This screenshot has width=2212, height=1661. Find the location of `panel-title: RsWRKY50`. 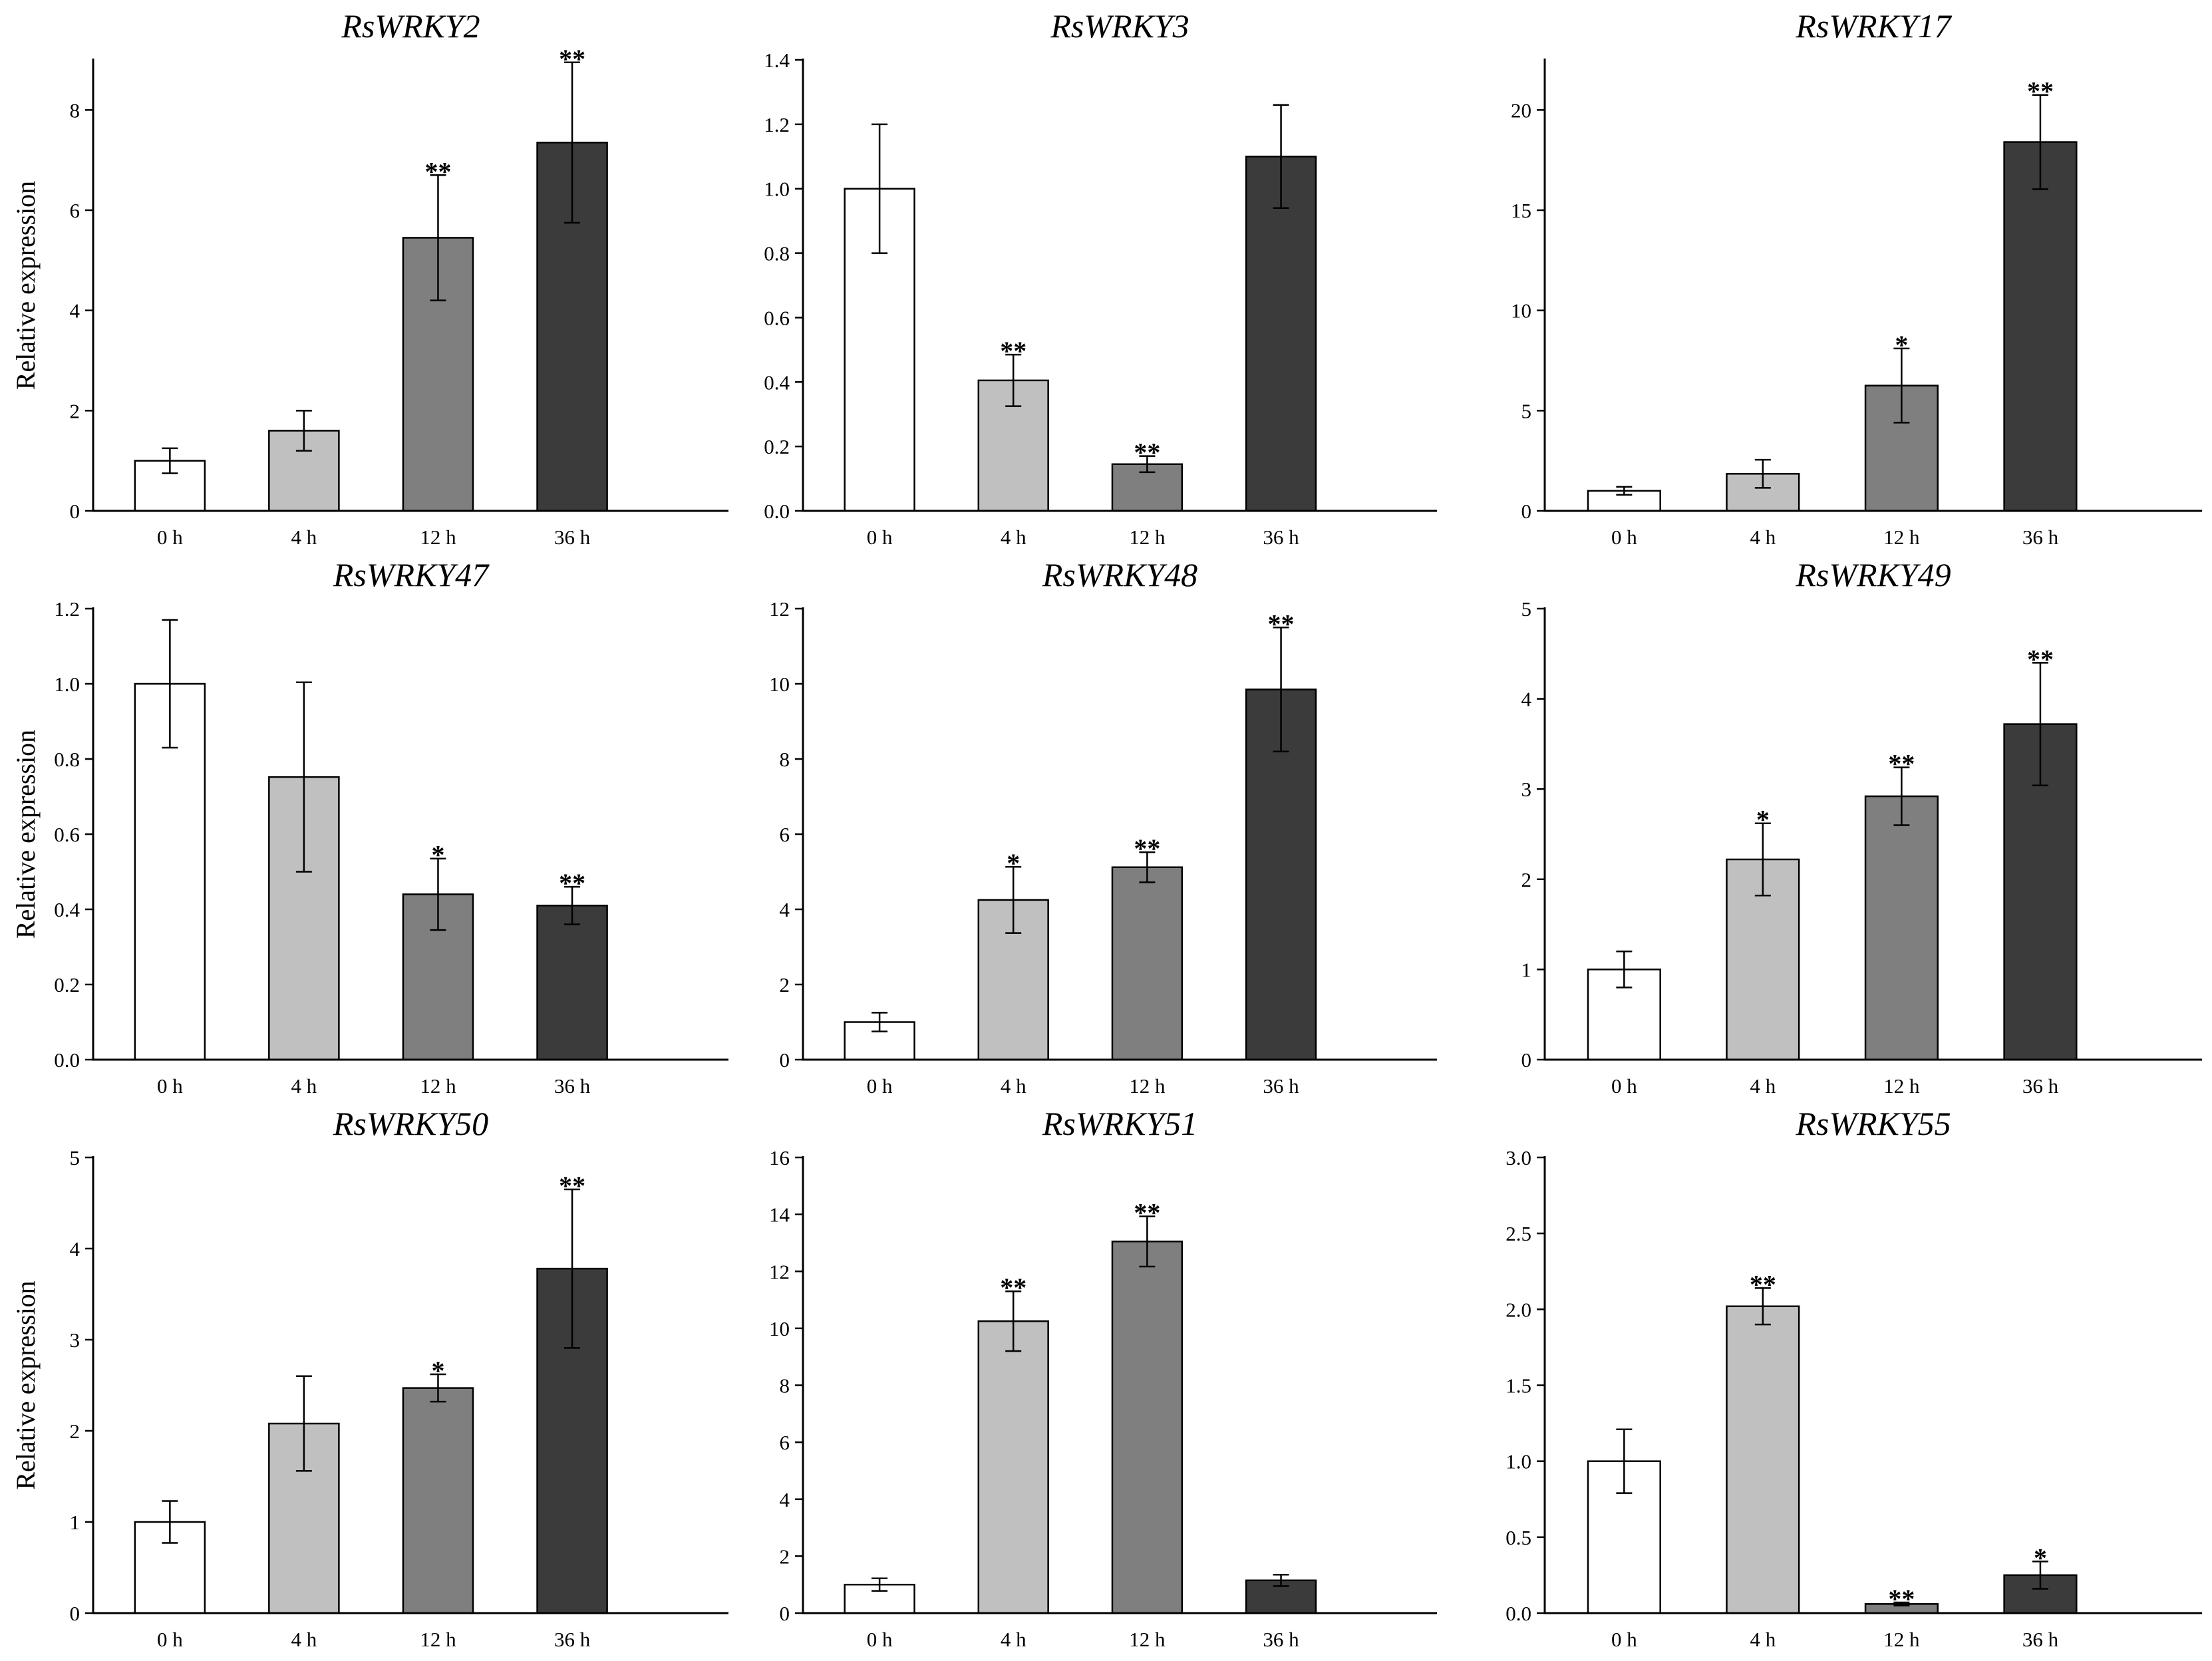

panel-title: RsWRKY50 is located at coordinates (411, 1123).